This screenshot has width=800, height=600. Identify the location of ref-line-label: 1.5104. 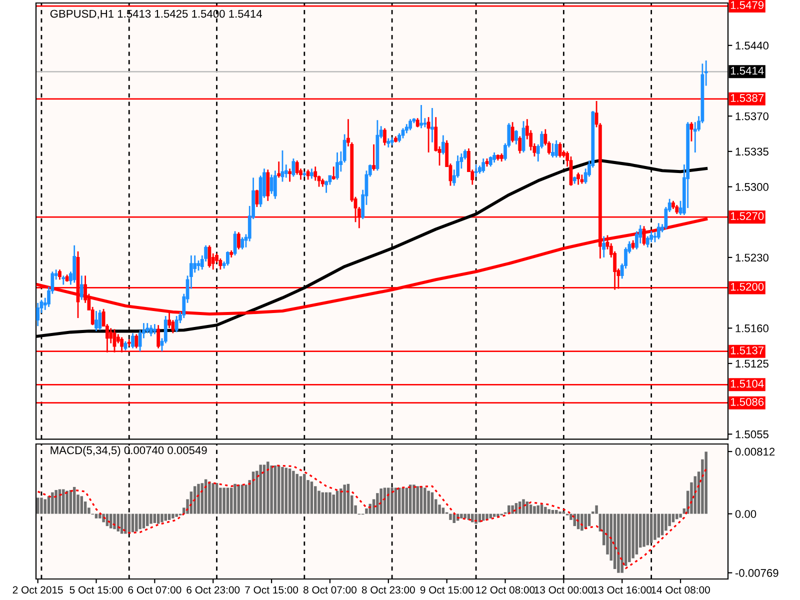
(747, 384).